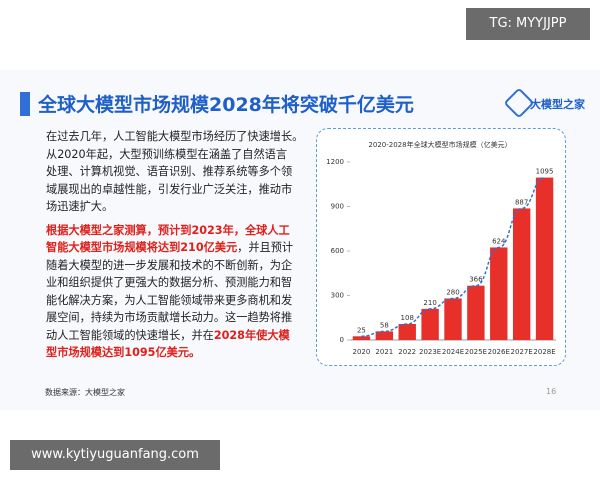  What do you see at coordinates (476, 352) in the screenshot?
I see `x-tick-label: 2025E` at bounding box center [476, 352].